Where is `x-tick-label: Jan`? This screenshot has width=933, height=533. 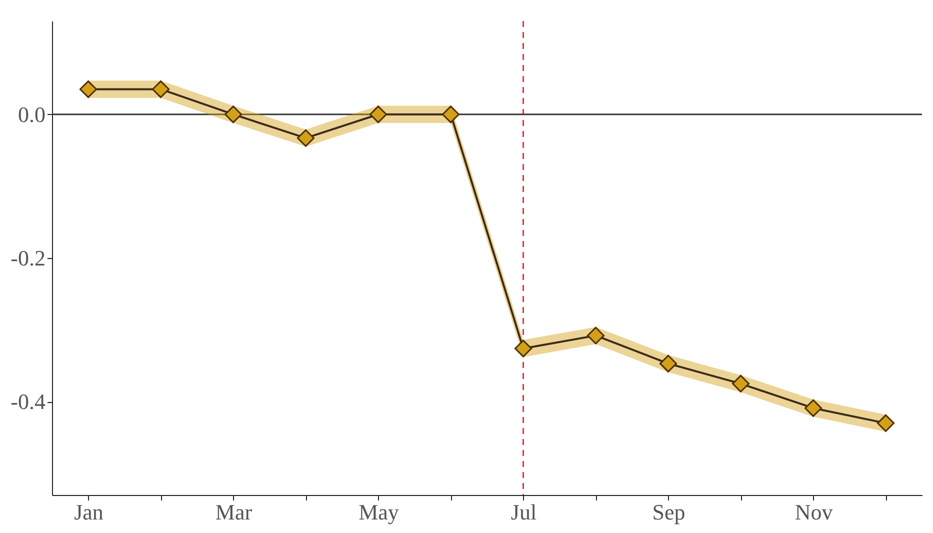 x-tick-label: Jan is located at coordinates (89, 512).